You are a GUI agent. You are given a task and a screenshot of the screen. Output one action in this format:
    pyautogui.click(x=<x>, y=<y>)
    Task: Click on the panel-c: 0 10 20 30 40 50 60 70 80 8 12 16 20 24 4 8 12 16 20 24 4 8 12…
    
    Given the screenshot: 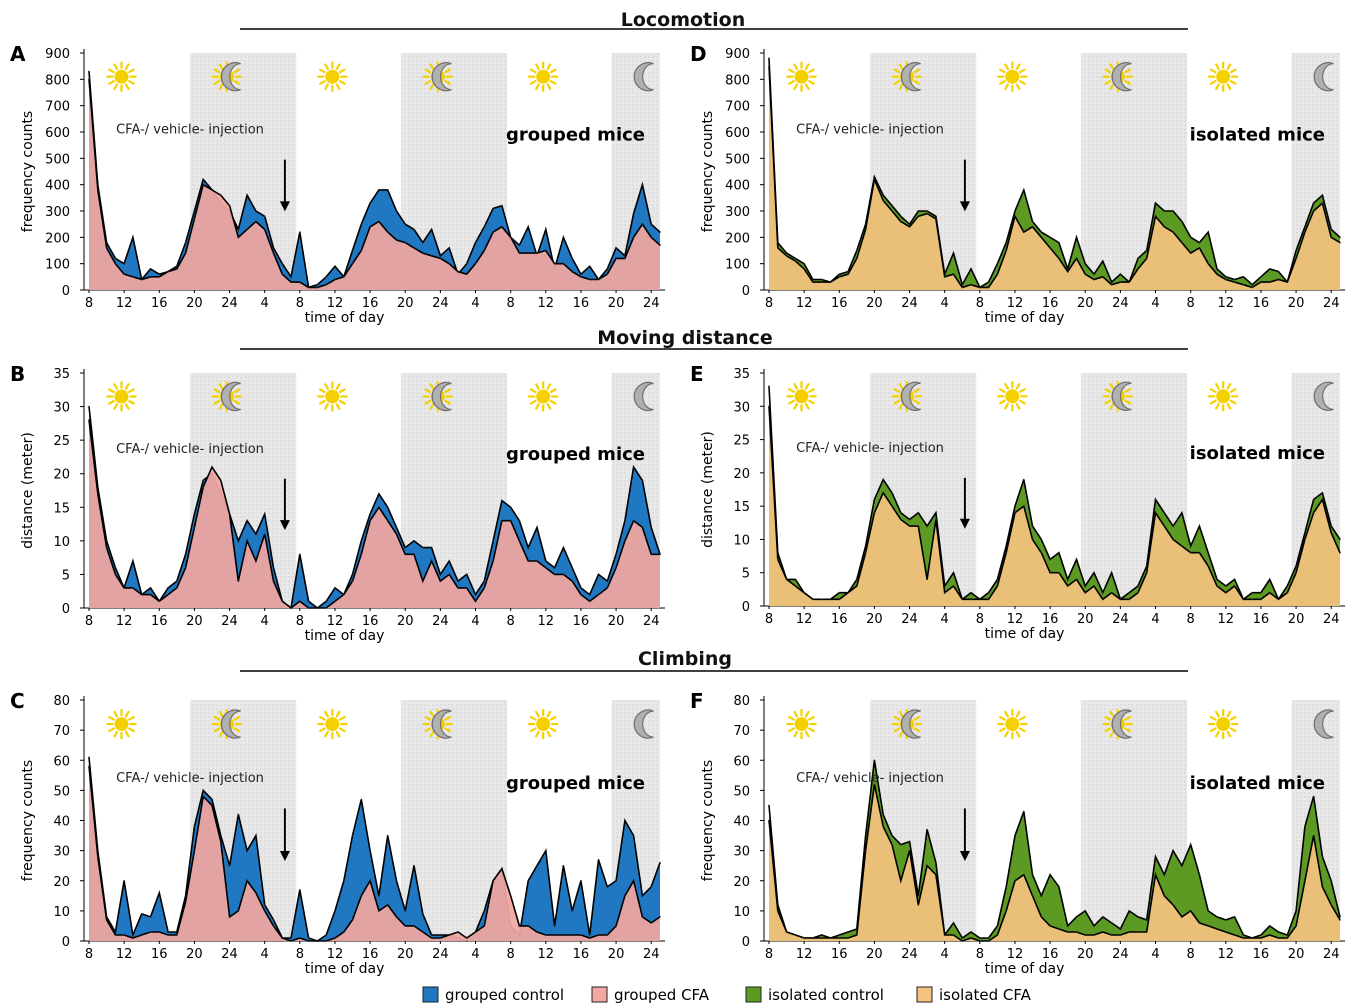 What is the action you would take?
    pyautogui.click(x=337, y=833)
    